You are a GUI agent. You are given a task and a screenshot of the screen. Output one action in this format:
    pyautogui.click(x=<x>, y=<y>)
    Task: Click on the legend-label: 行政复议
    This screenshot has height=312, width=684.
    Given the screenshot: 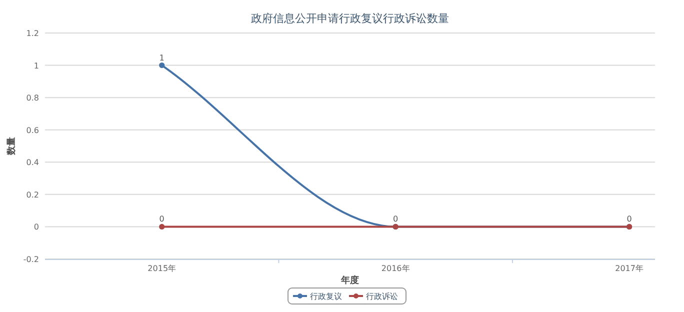 What is the action you would take?
    pyautogui.click(x=326, y=296)
    